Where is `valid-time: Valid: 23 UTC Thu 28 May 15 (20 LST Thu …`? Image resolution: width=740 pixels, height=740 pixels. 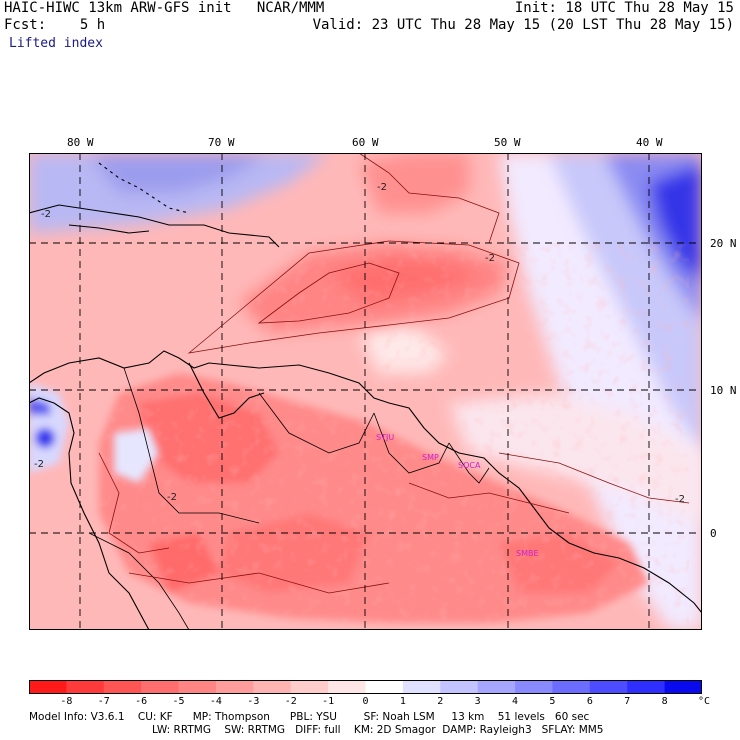 valid-time: Valid: 23 UTC Thu 28 May 15 (20 LST Thu … is located at coordinates (523, 25).